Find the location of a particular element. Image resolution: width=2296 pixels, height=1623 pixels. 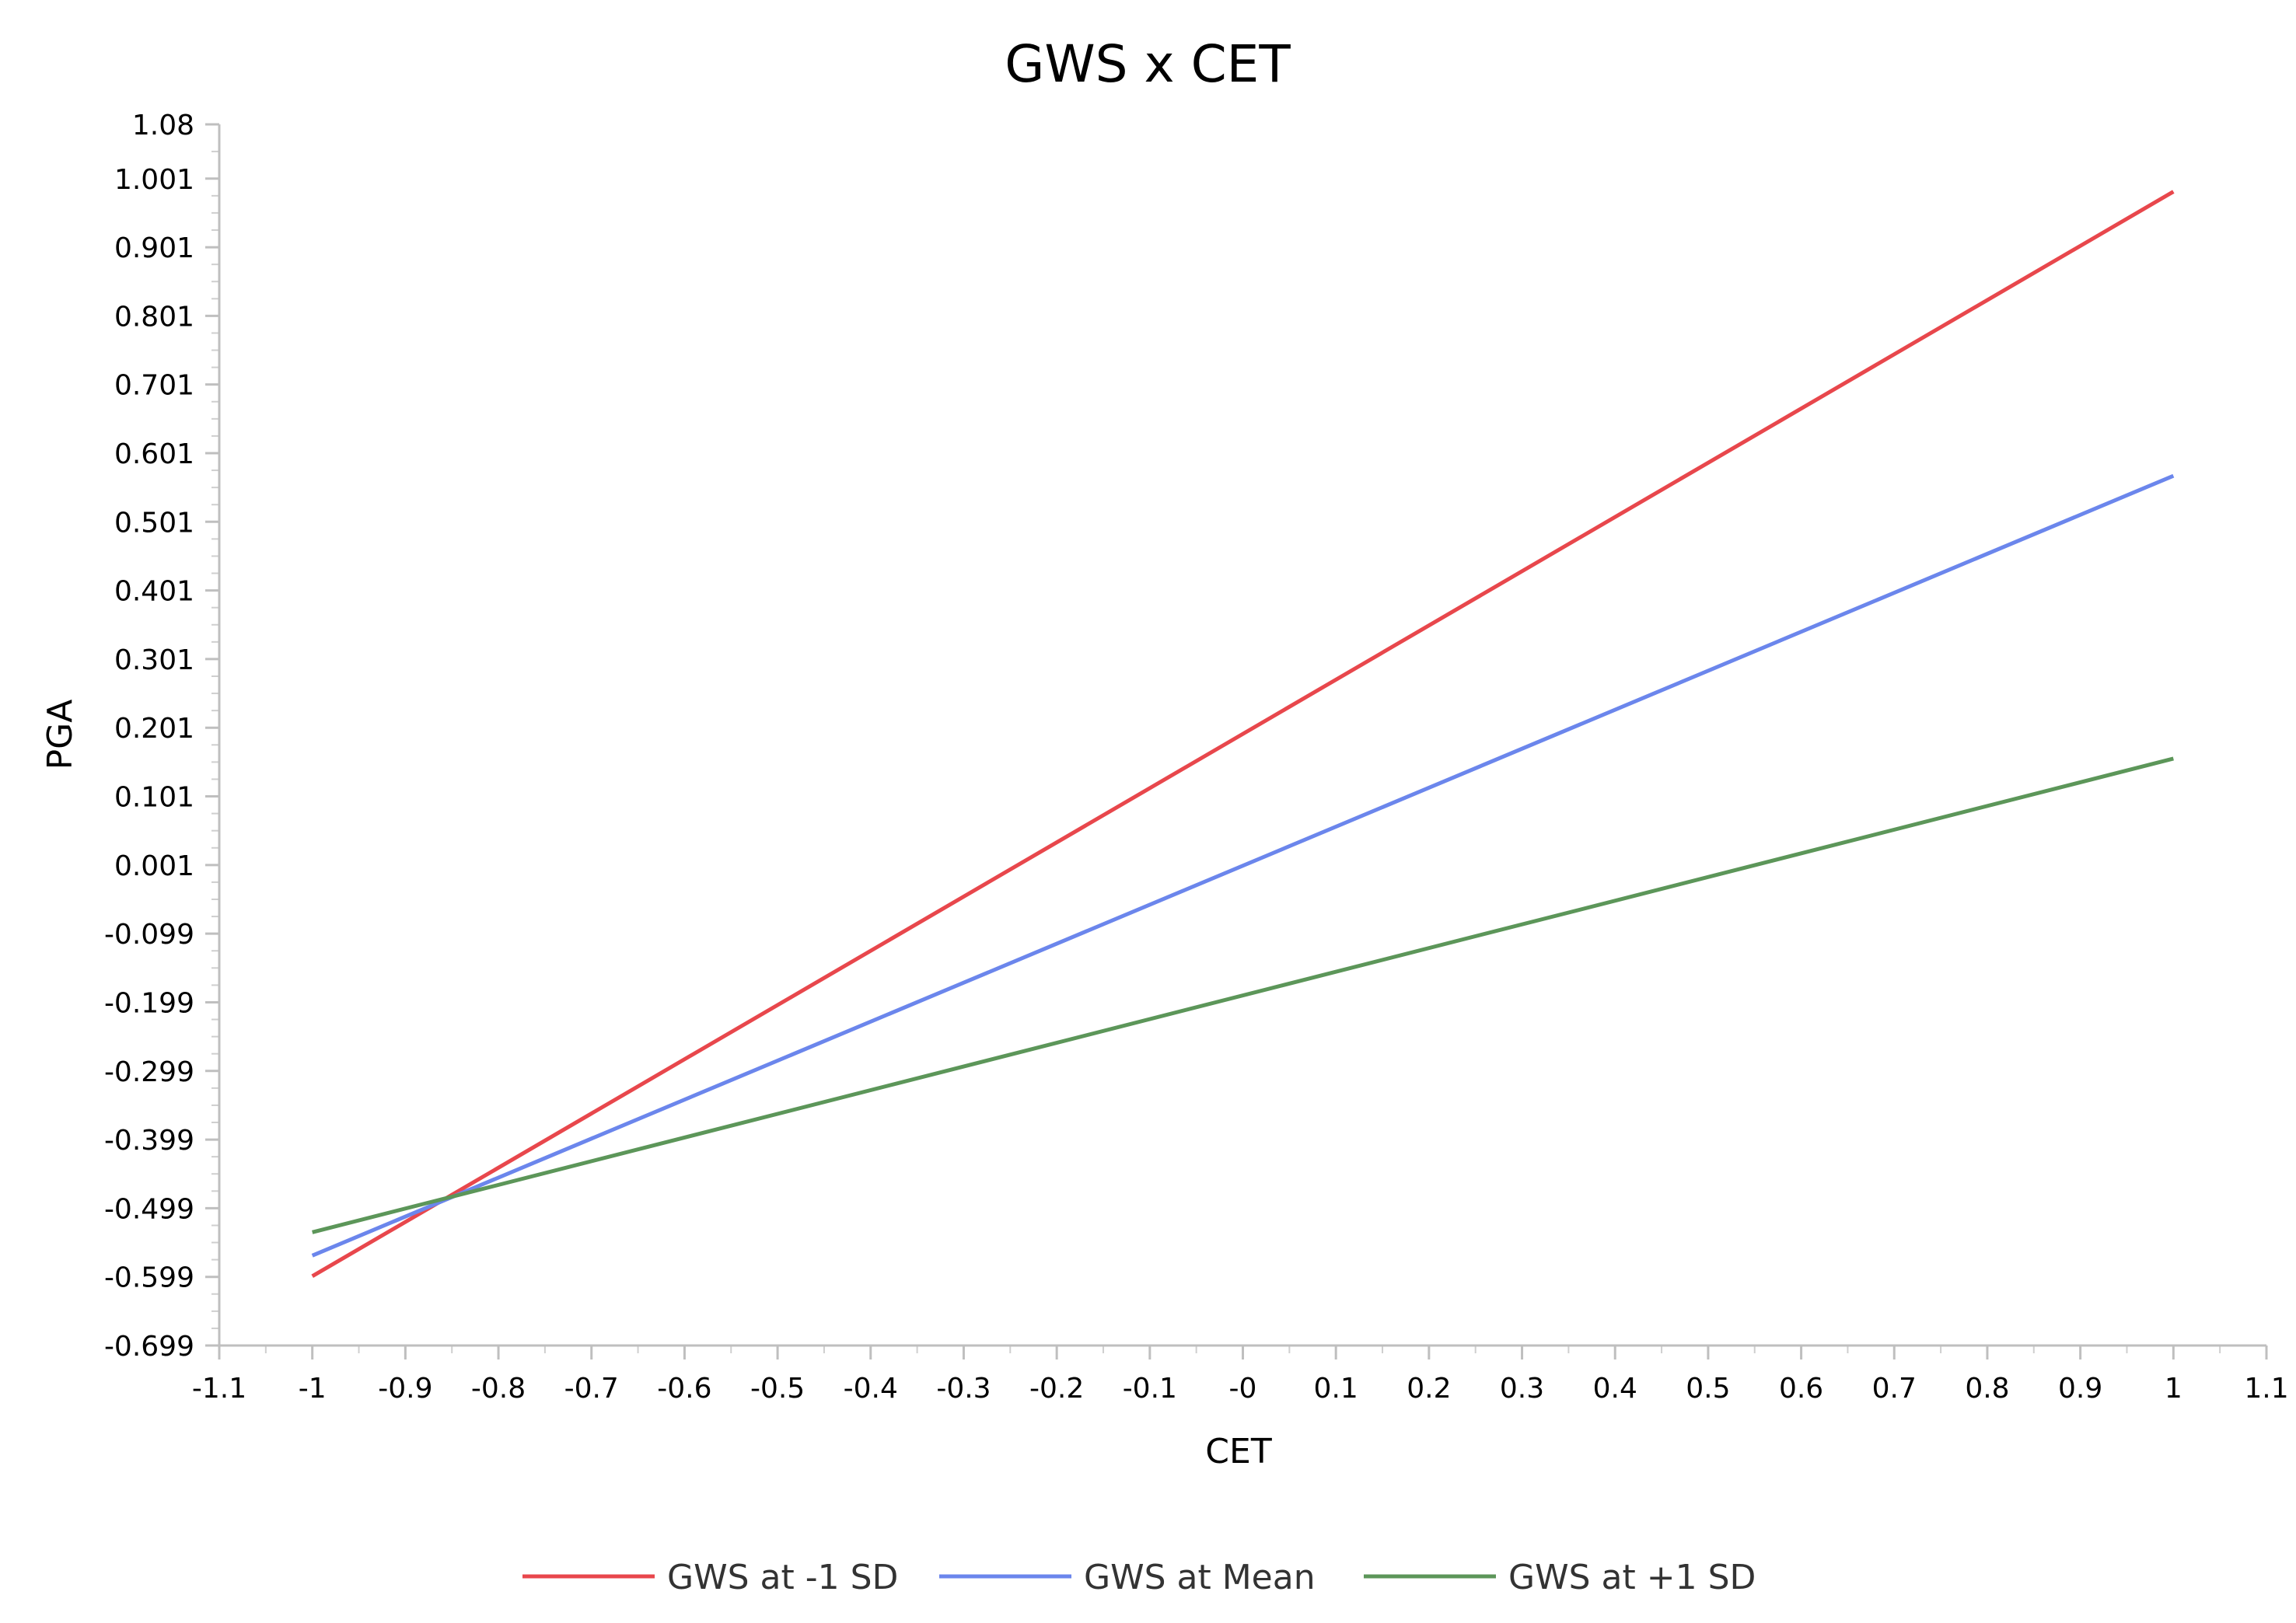

x-tick-label: -0.1 is located at coordinates (1150, 1389).